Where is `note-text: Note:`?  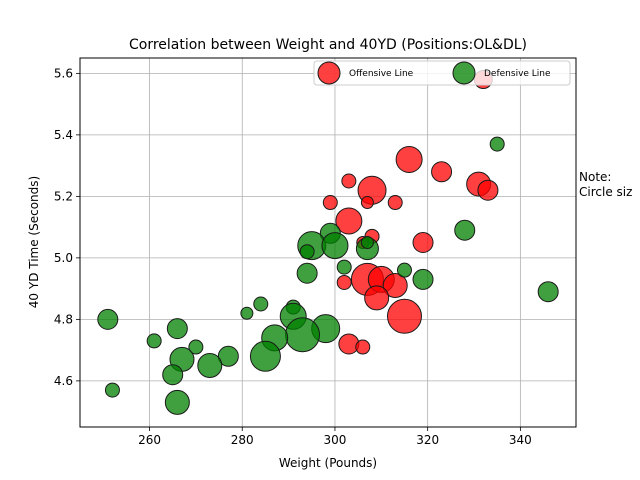 note-text: Note: is located at coordinates (595, 177).